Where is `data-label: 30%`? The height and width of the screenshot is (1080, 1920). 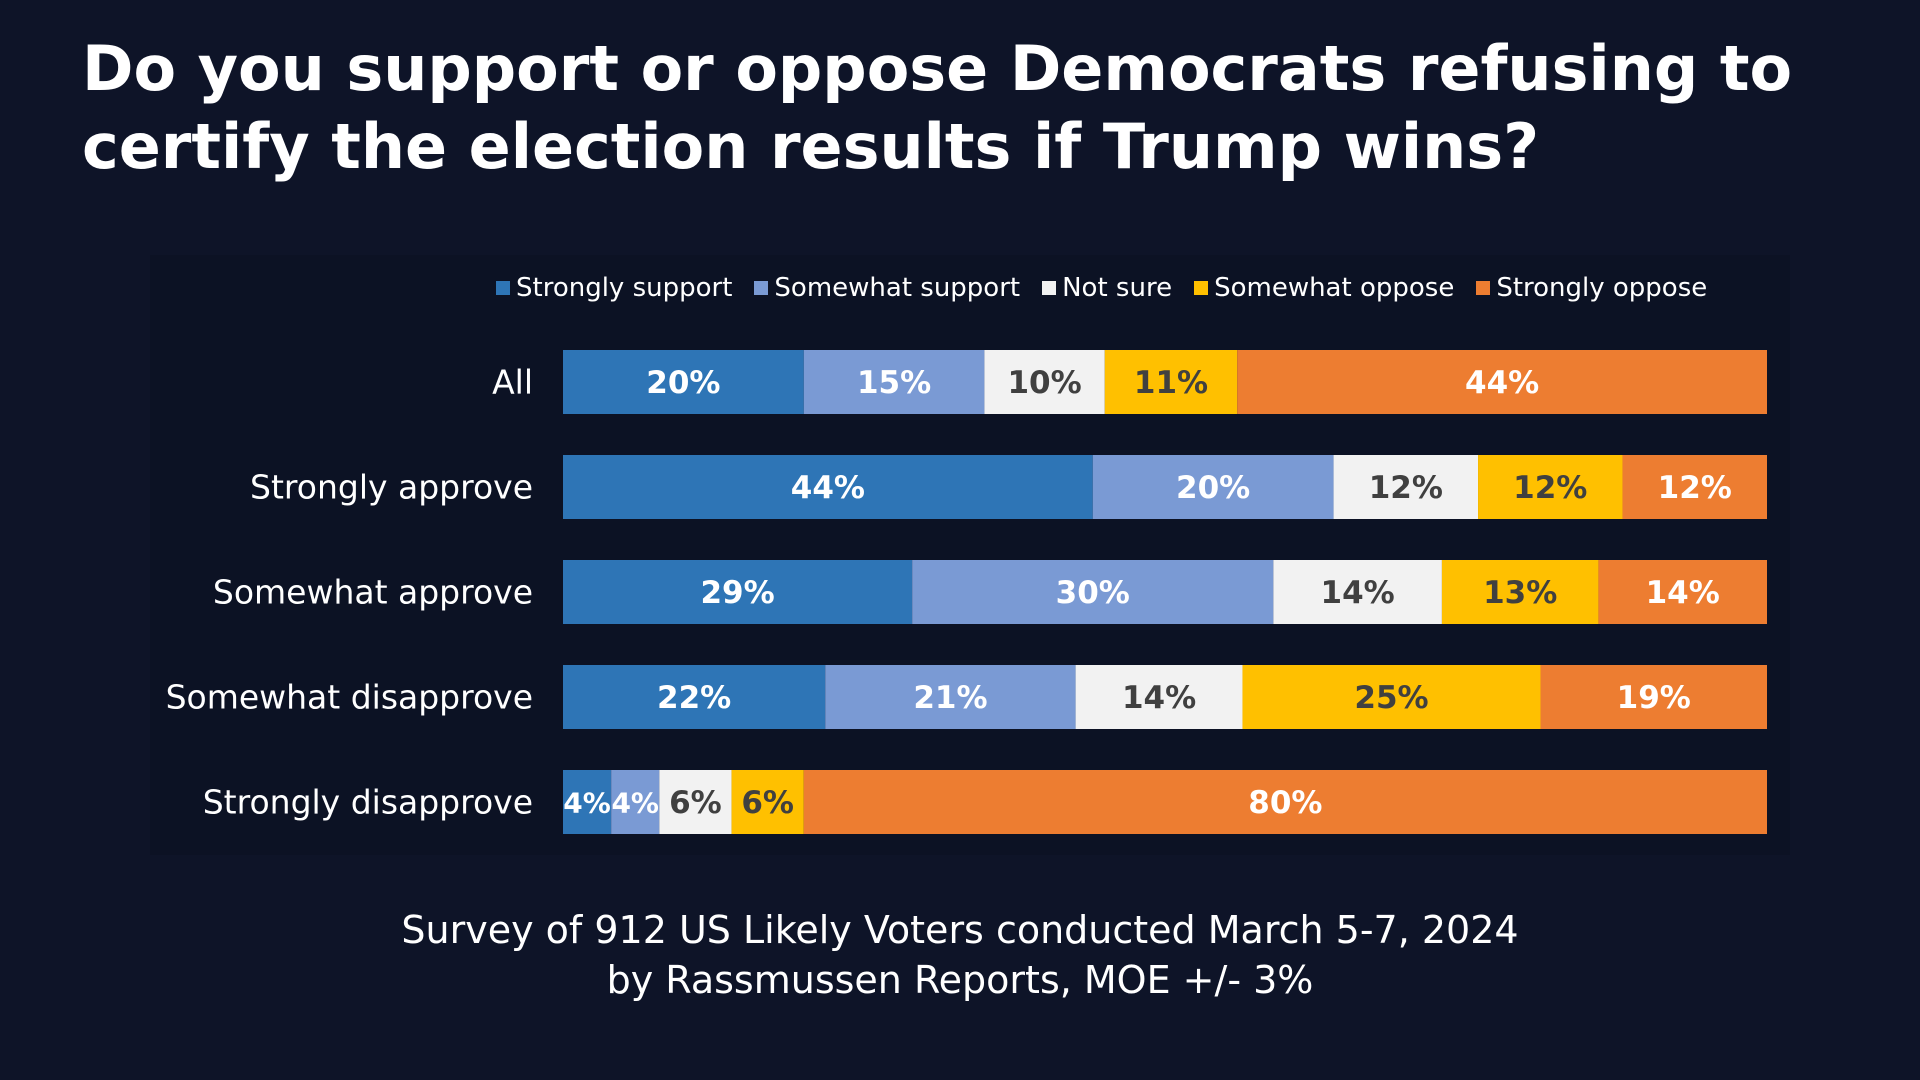
data-label: 30% is located at coordinates (1093, 593).